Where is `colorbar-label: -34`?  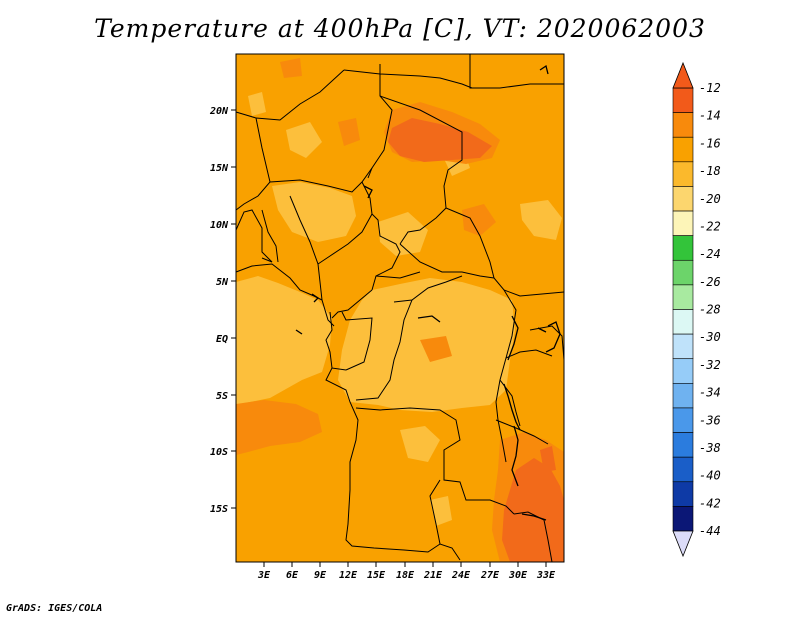
colorbar-label: -34 is located at coordinates (710, 393).